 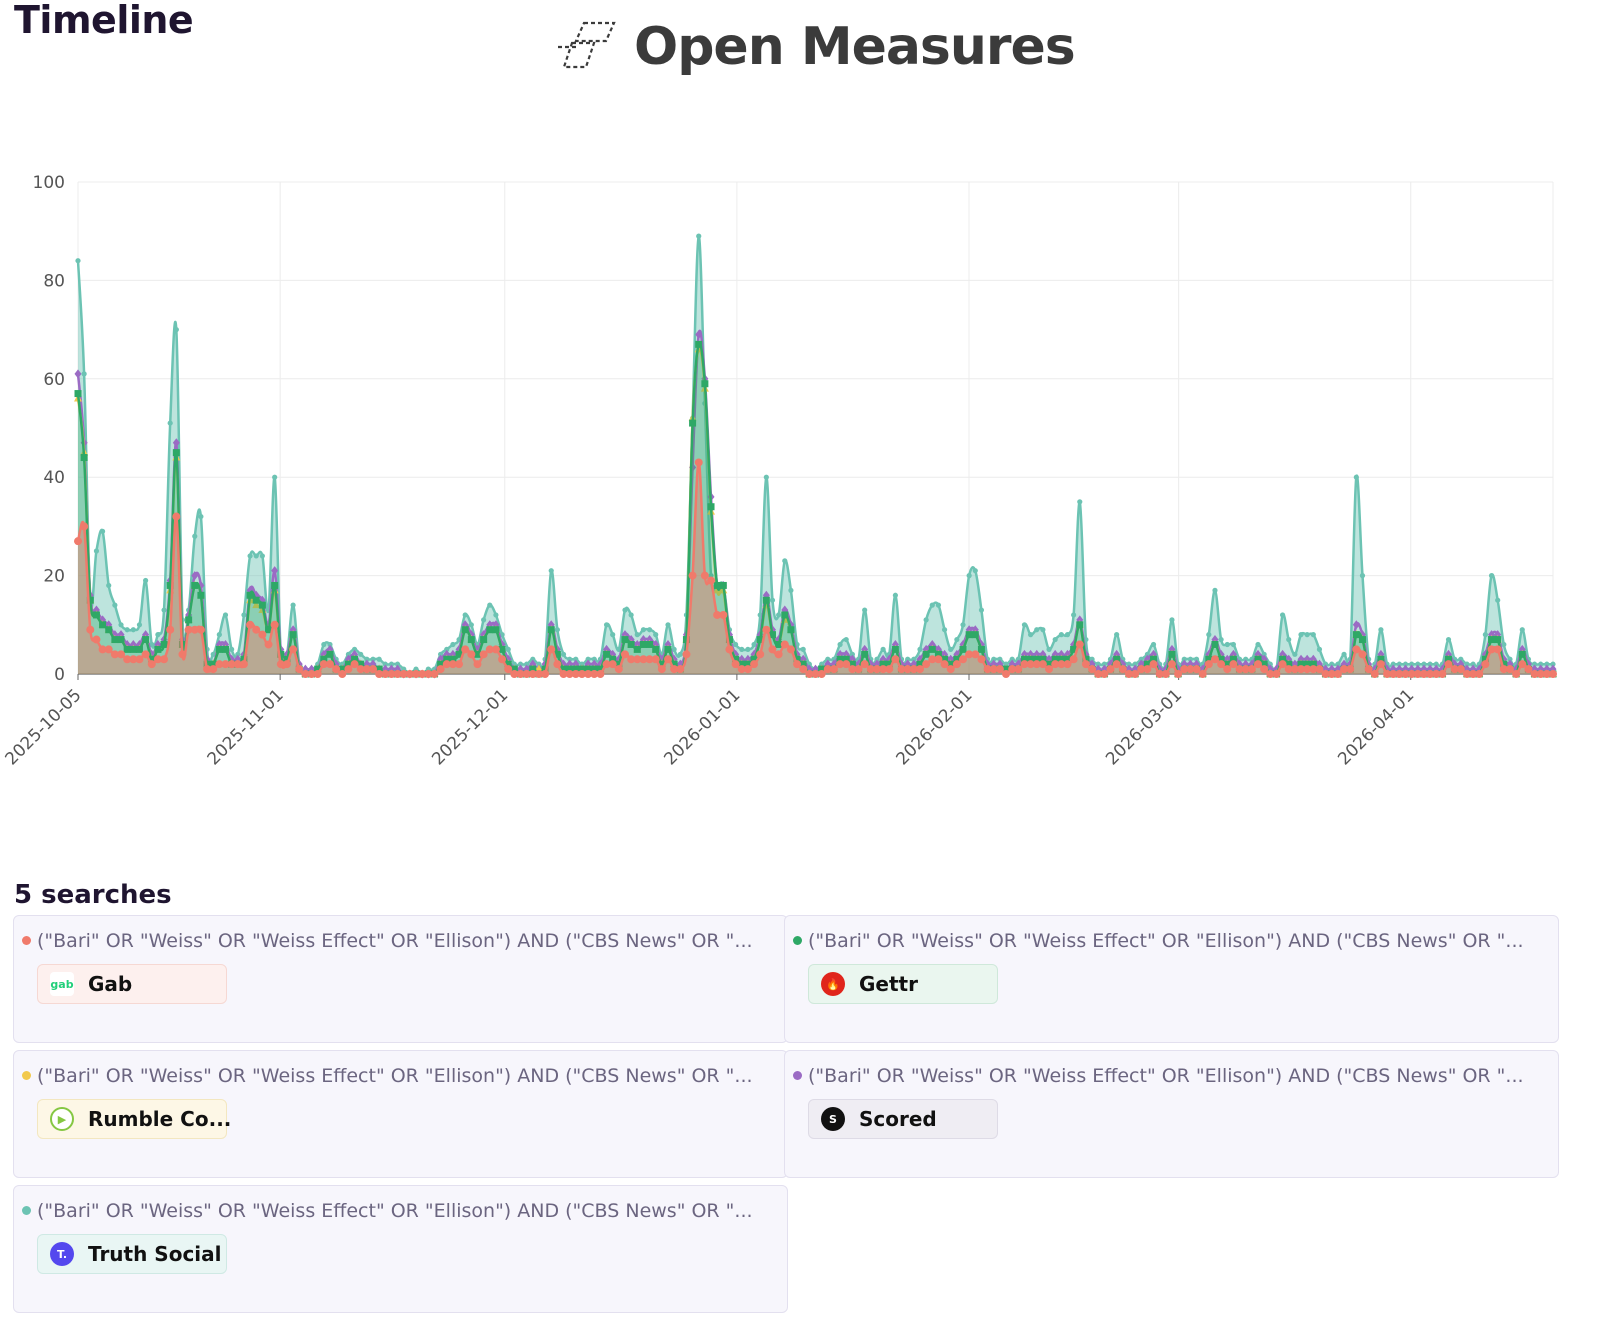 What do you see at coordinates (26, 1210) in the screenshot?
I see `series-color-dot` at bounding box center [26, 1210].